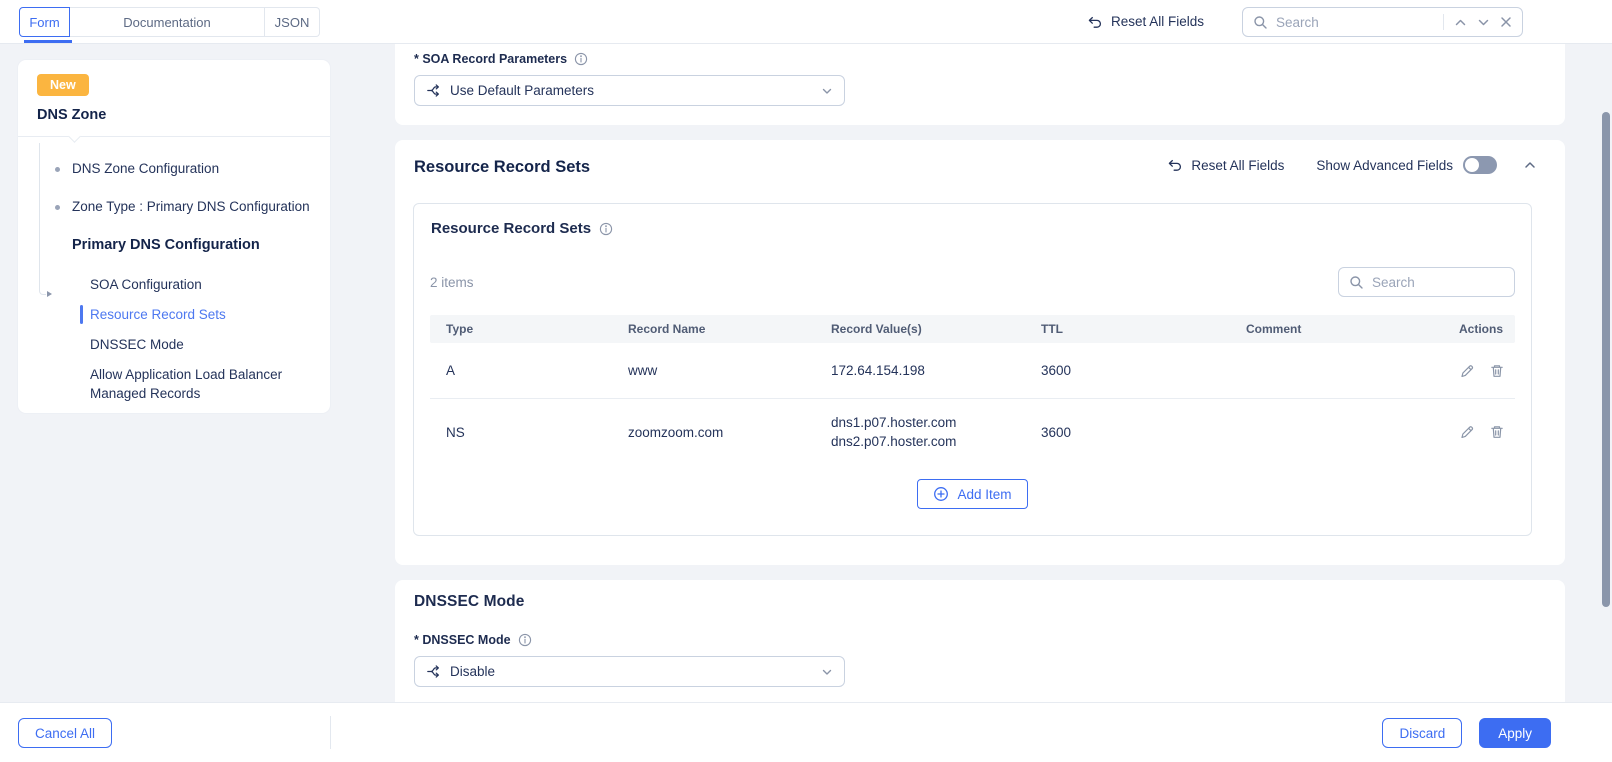  Describe the element at coordinates (469, 601) in the screenshot. I see `dnssec-section-title: DNSSEC Mode` at that location.